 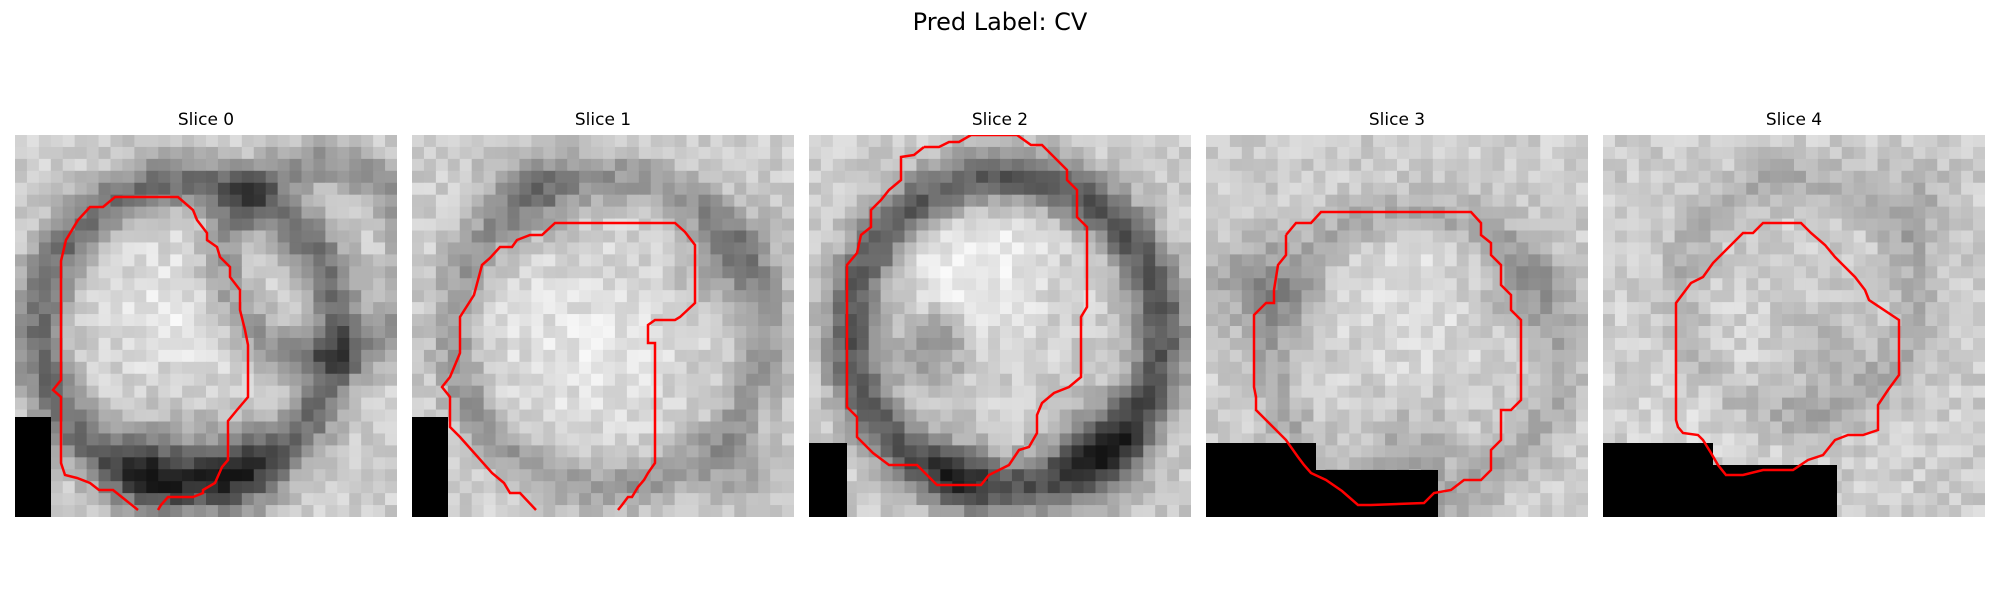 I want to click on slice-title-3: Slice 3, so click(x=1397, y=120).